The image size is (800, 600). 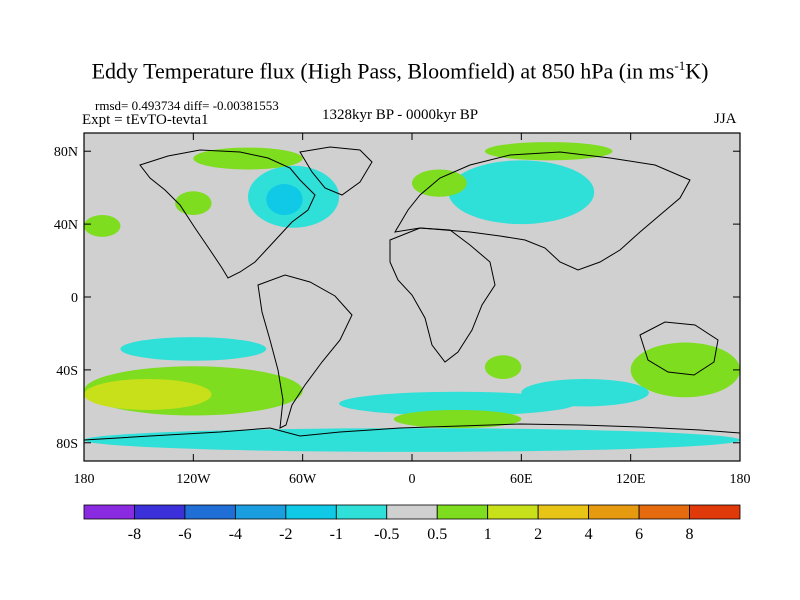 What do you see at coordinates (285, 534) in the screenshot?
I see `colorbar-label: -2` at bounding box center [285, 534].